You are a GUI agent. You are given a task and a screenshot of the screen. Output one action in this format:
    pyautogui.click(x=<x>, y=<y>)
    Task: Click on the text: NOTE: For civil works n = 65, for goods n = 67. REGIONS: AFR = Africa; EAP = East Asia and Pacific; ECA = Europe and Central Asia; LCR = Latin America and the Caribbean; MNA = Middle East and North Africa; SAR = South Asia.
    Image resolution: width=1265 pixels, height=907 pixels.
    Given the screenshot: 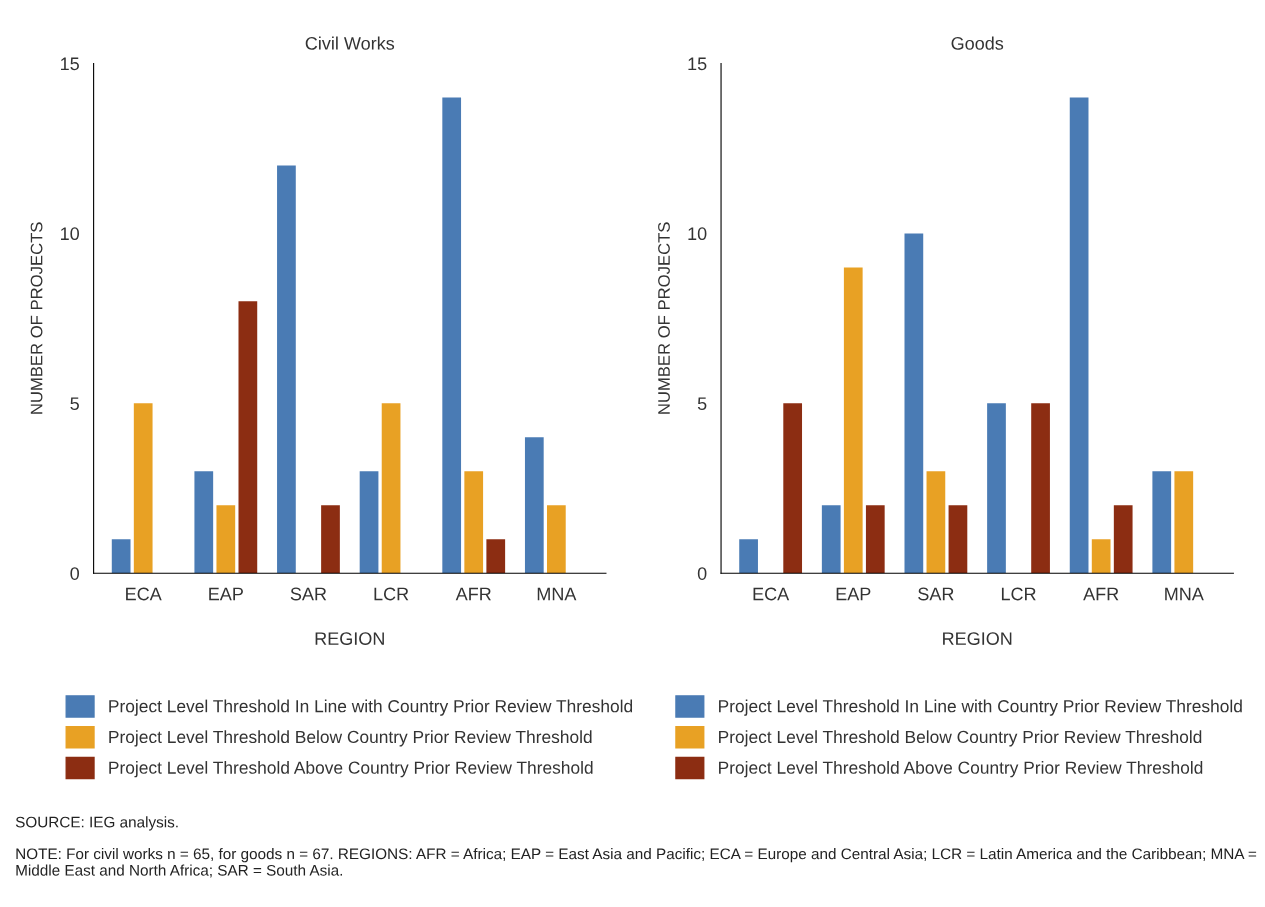 What is the action you would take?
    pyautogui.click(x=636, y=863)
    